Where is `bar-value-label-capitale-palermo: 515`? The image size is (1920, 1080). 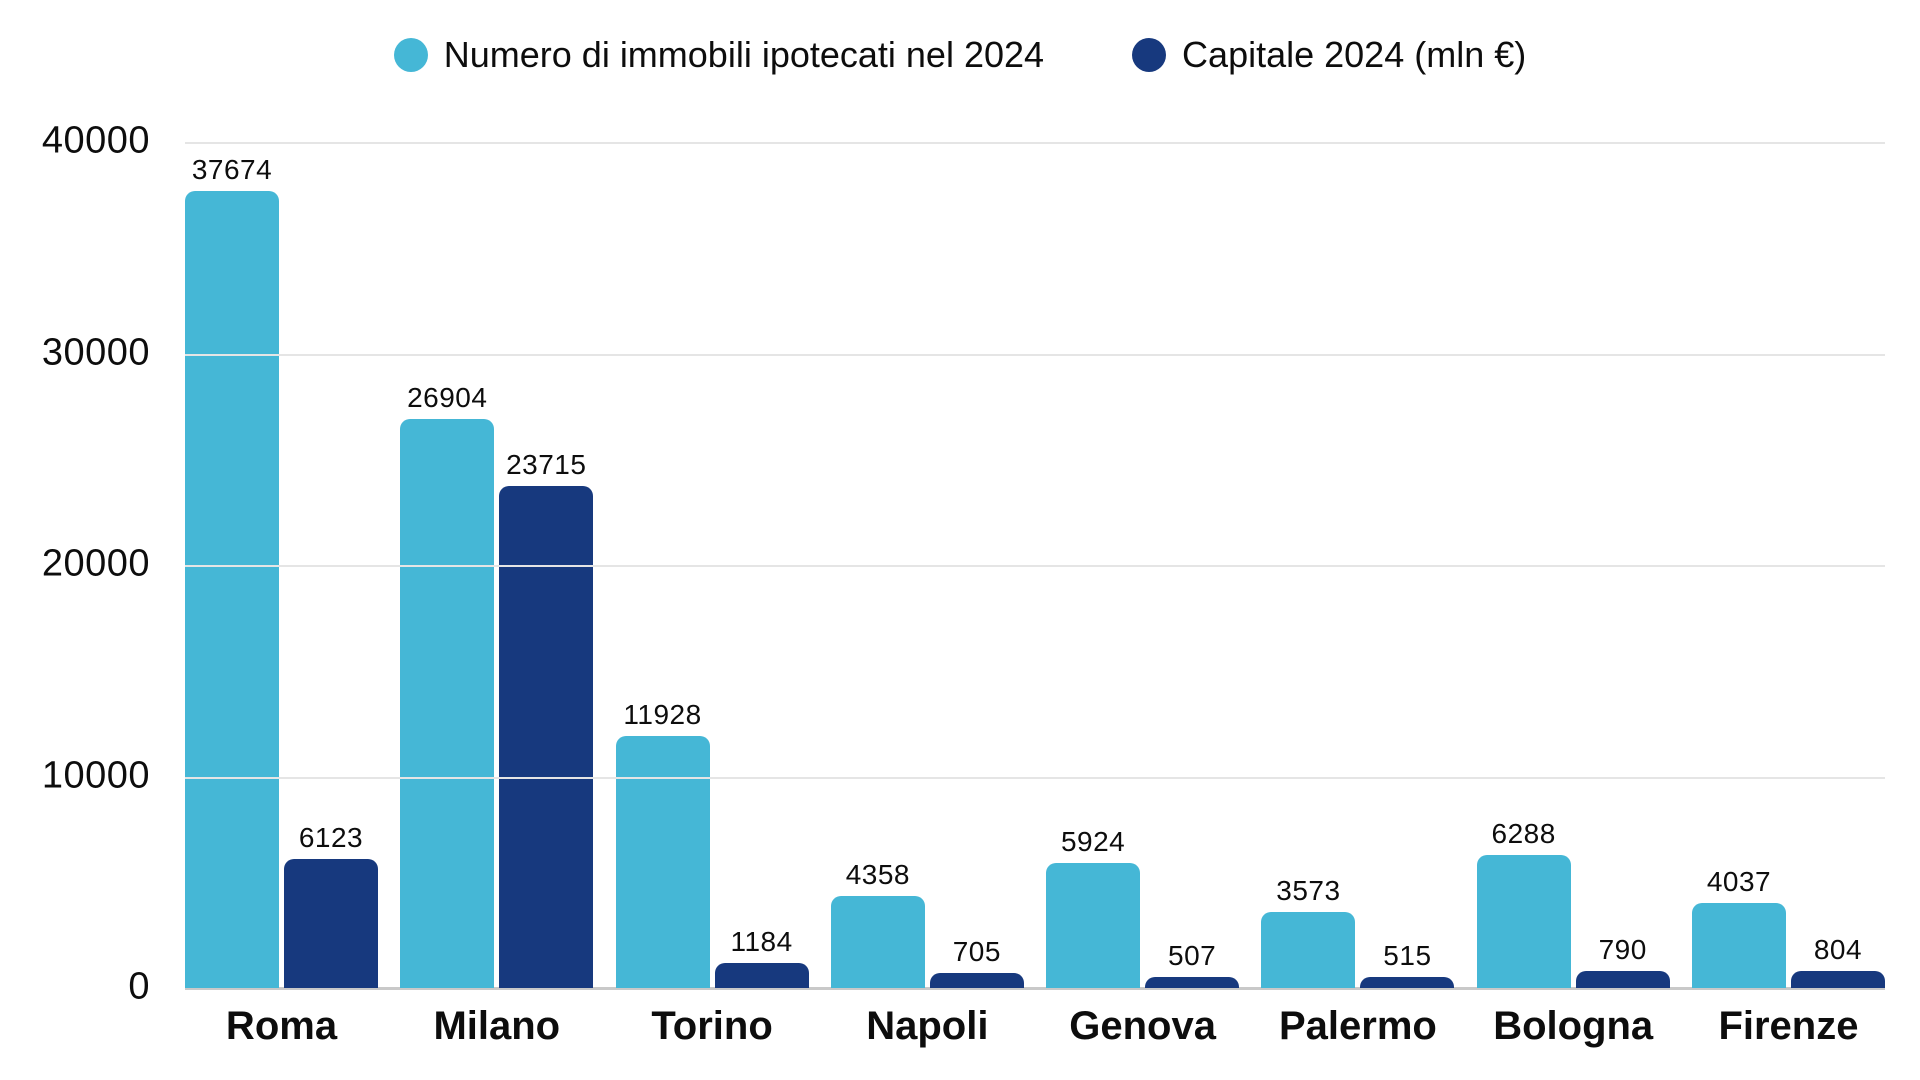 bar-value-label-capitale-palermo: 515 is located at coordinates (1407, 956).